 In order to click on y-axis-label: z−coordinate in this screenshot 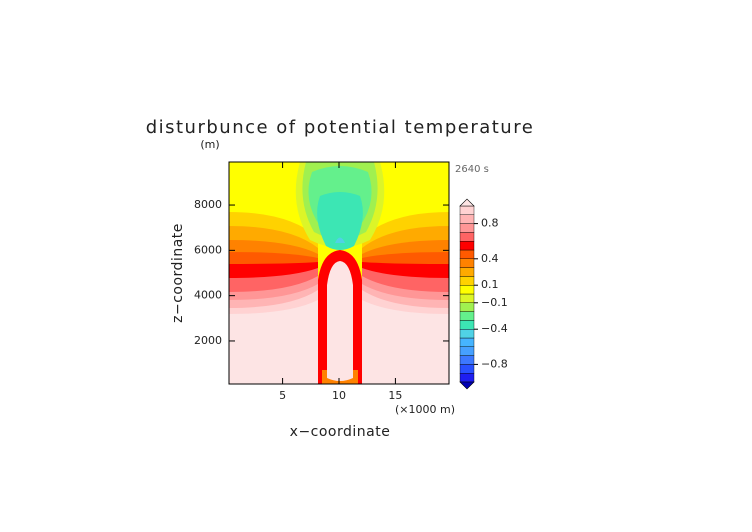, I will do `click(178, 273)`.